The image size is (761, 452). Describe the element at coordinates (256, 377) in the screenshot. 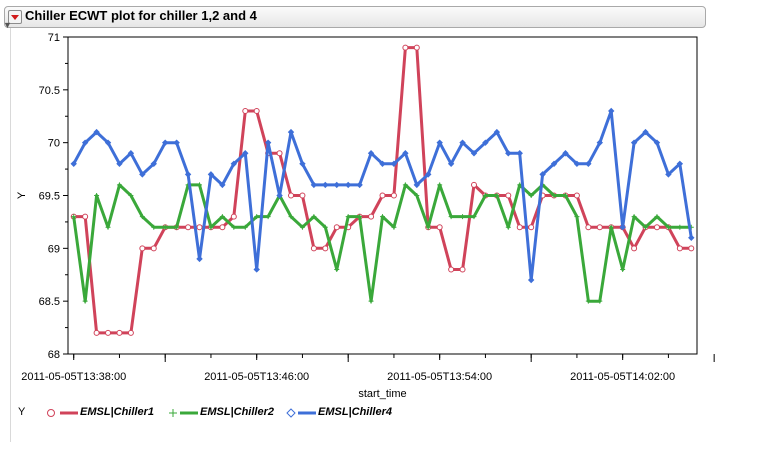

I see `x-tick-label: 2011-05-05T13:46:00` at that location.